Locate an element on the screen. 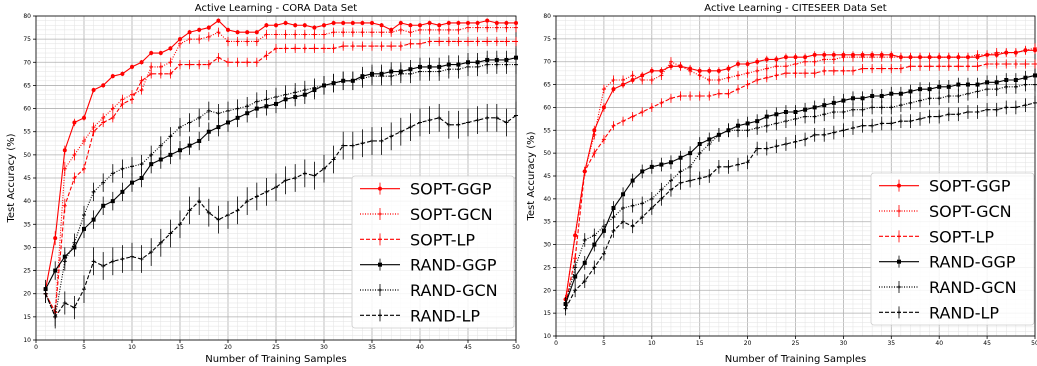 The height and width of the screenshot is (366, 1037). y-tick-label: 10 is located at coordinates (27, 340).